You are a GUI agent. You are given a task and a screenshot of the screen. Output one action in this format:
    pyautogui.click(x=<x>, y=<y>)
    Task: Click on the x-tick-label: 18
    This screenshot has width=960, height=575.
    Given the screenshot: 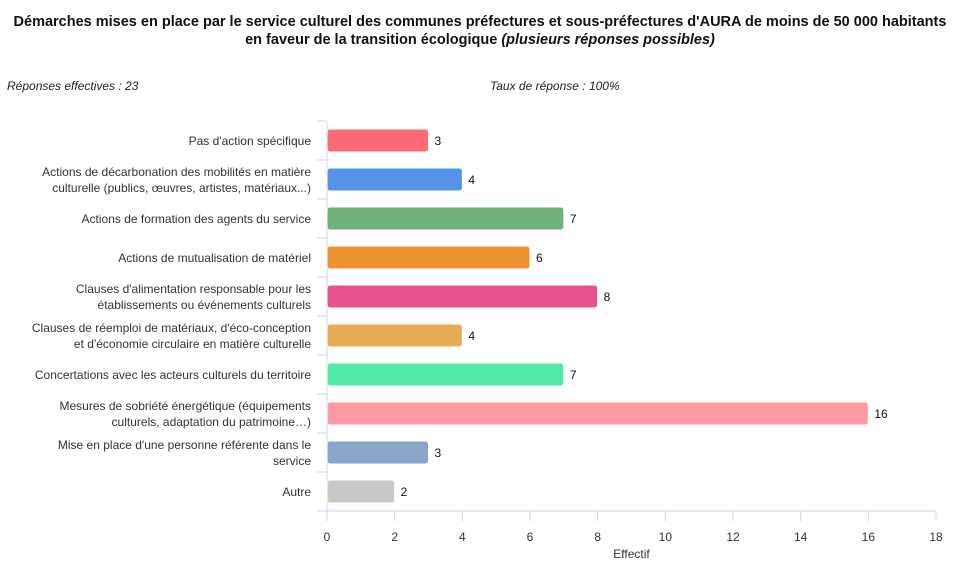 What is the action you would take?
    pyautogui.click(x=936, y=537)
    